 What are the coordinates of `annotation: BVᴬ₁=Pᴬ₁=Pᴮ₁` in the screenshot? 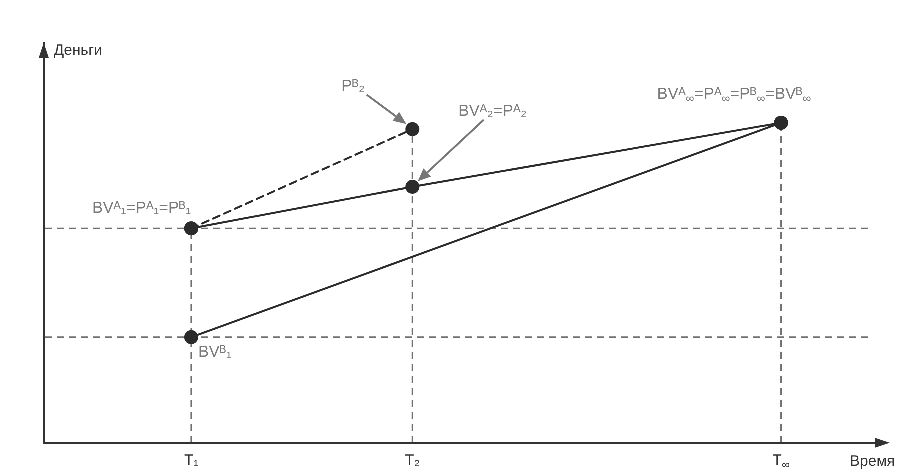 It's located at (142, 208).